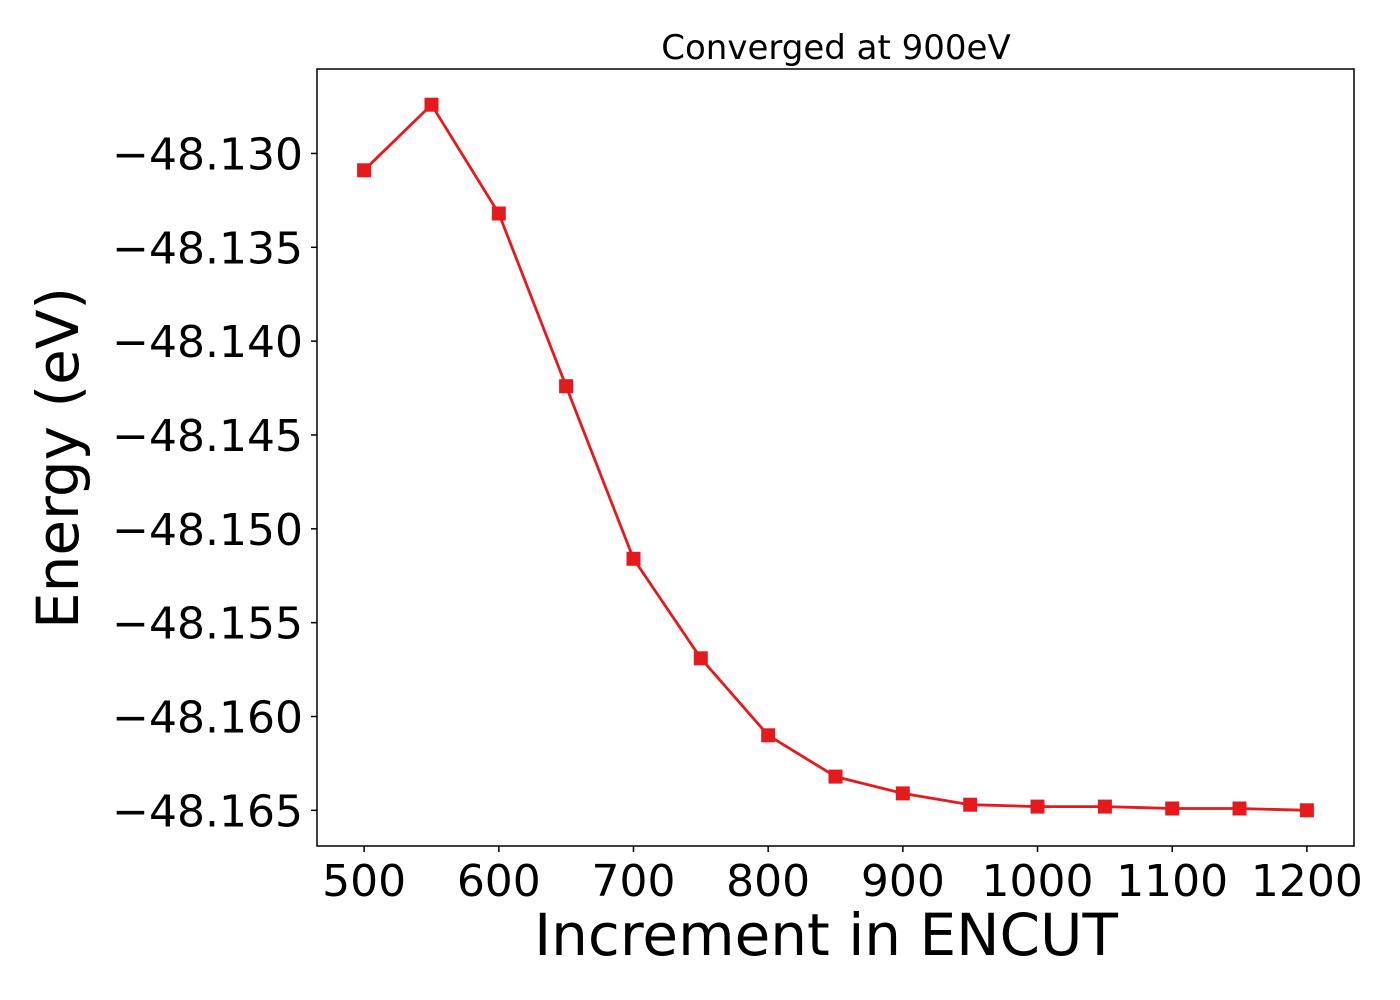 This screenshot has height=1000, width=1400. What do you see at coordinates (903, 881) in the screenshot?
I see `x-tick-label: 900` at bounding box center [903, 881].